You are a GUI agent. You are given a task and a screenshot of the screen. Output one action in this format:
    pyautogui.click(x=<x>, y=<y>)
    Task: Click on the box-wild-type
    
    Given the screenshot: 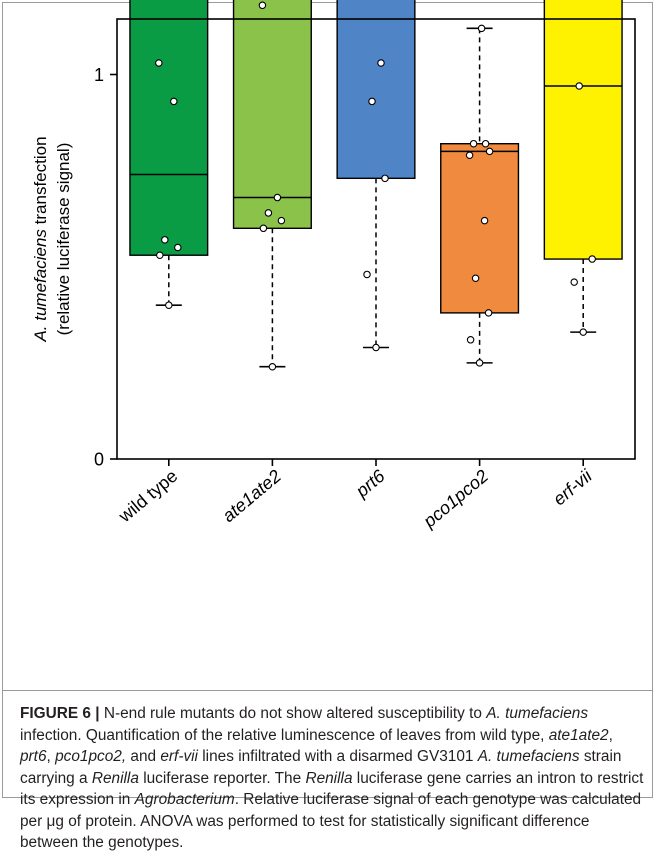 What is the action you would take?
    pyautogui.click(x=169, y=154)
    